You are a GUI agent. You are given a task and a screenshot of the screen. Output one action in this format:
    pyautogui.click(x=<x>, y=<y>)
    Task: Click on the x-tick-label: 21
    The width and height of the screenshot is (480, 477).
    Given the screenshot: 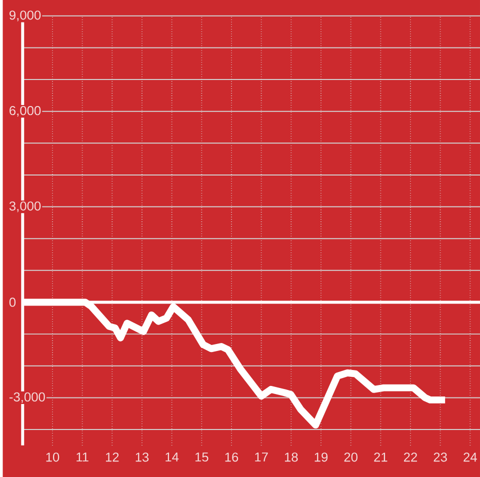 What is the action you would take?
    pyautogui.click(x=381, y=457)
    